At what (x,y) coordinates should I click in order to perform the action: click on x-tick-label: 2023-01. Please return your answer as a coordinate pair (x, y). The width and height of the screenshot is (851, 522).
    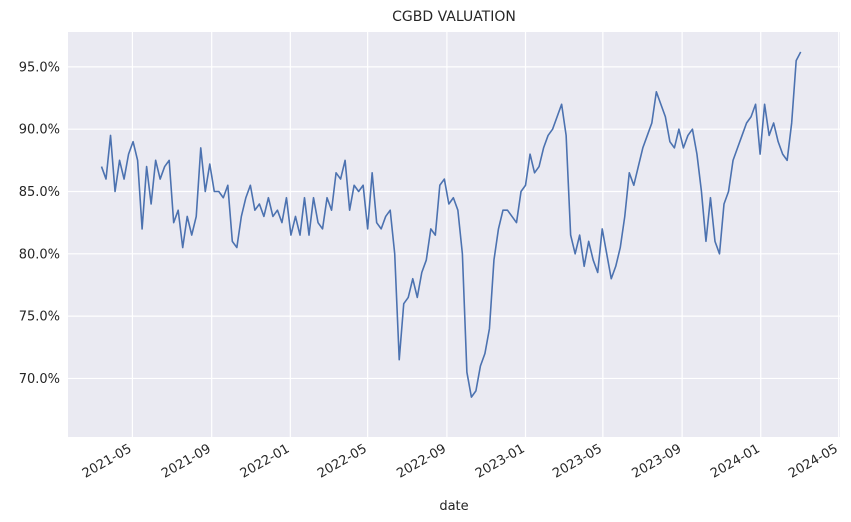
    Looking at the image, I should click on (500, 461).